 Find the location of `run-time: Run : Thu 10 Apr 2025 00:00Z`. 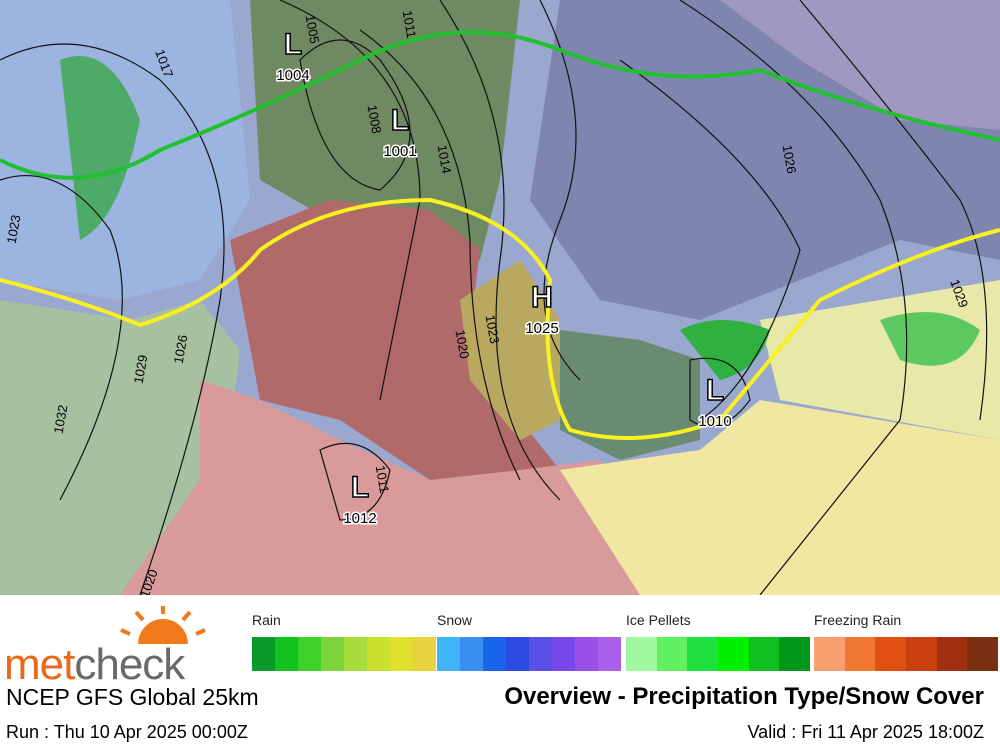

run-time: Run : Thu 10 Apr 2025 00:00Z is located at coordinates (127, 732).